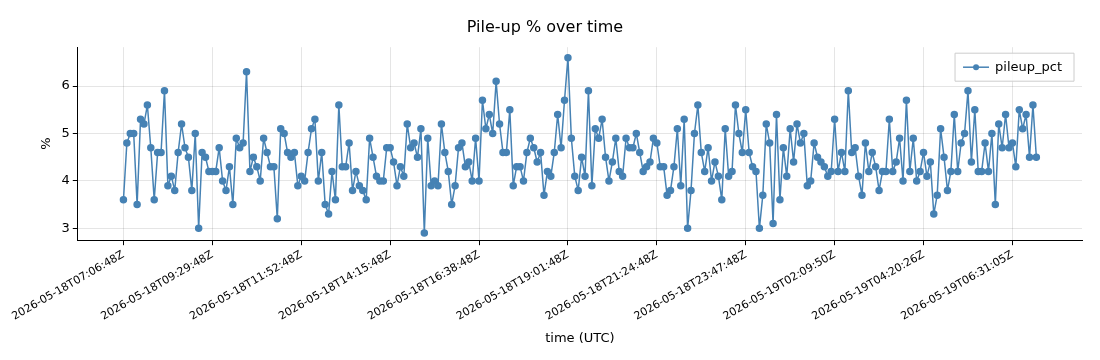  What do you see at coordinates (65, 227) in the screenshot?
I see `y-tick-label: 3` at bounding box center [65, 227].